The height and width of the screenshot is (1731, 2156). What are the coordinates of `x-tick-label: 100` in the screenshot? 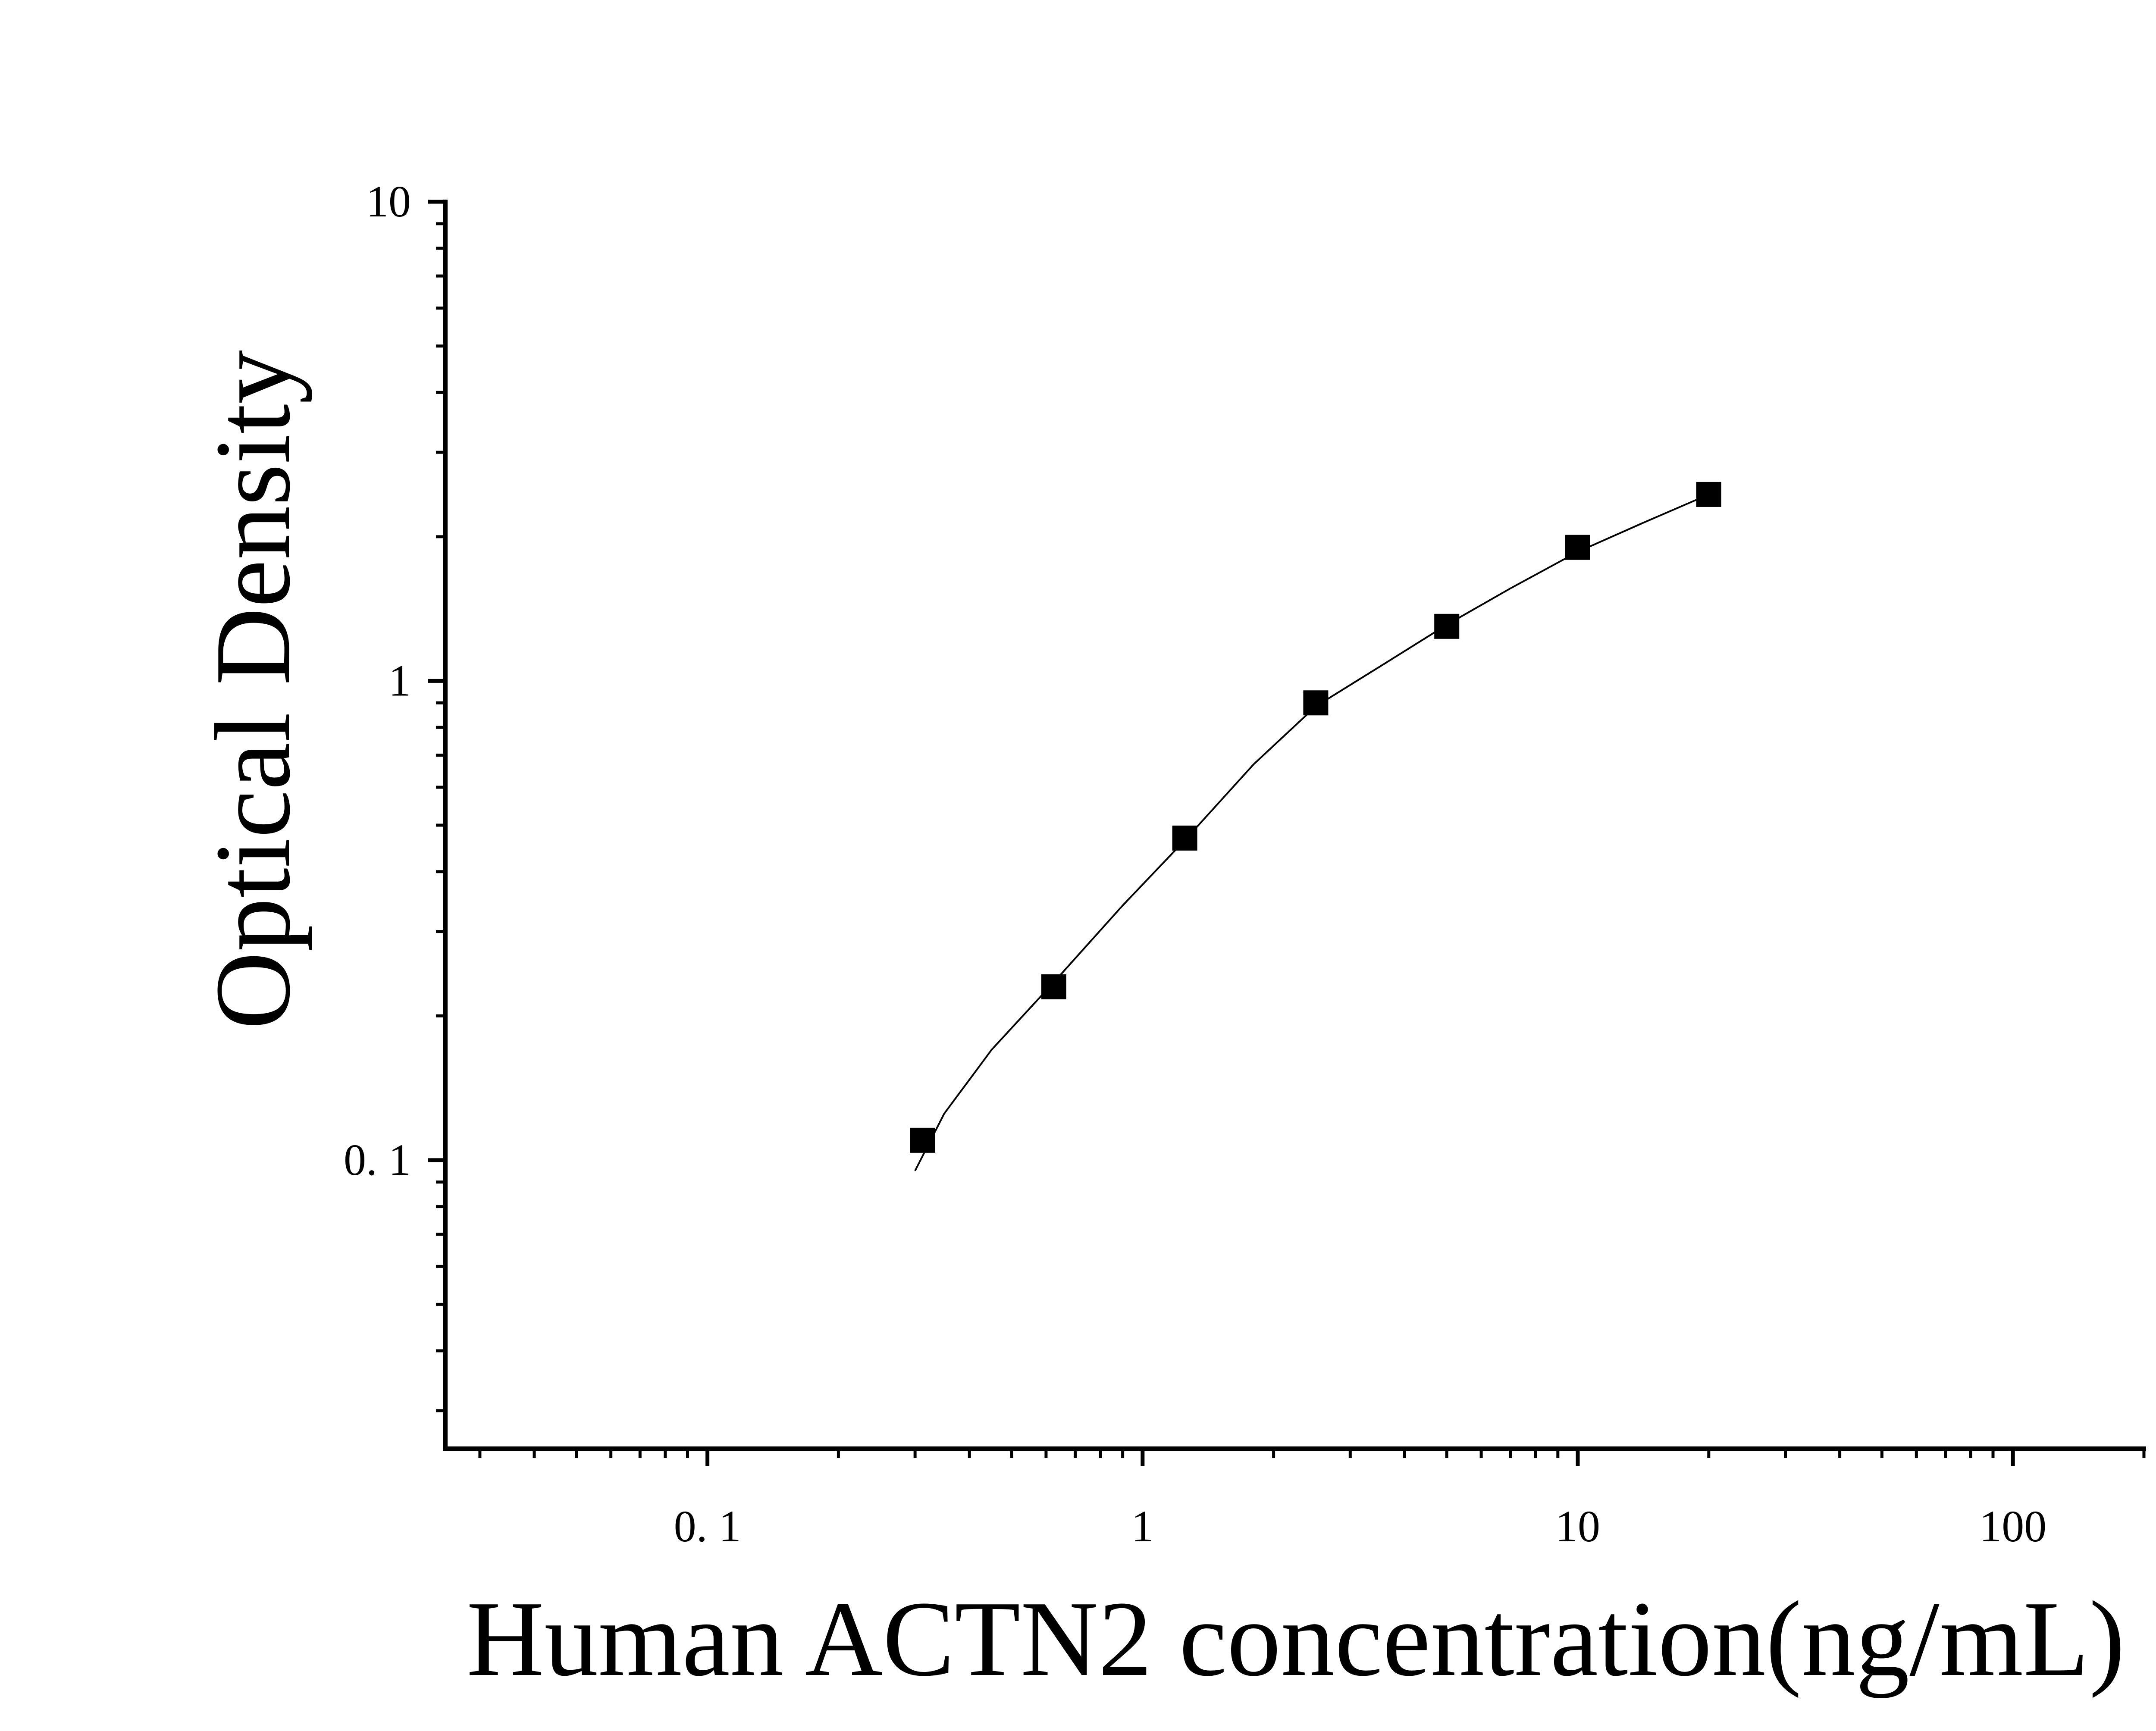 It's located at (2012, 1526).